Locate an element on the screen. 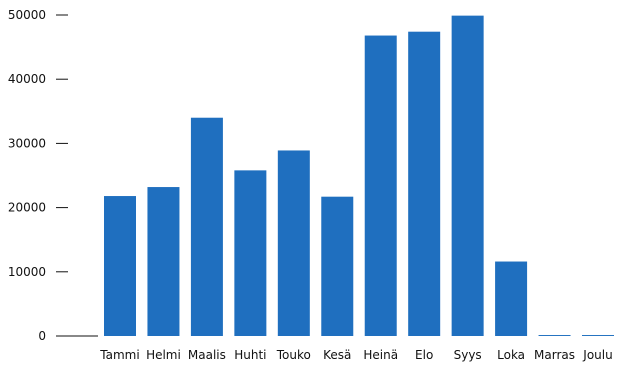 The width and height of the screenshot is (620, 367). x-tick-label: Touko is located at coordinates (293, 355).